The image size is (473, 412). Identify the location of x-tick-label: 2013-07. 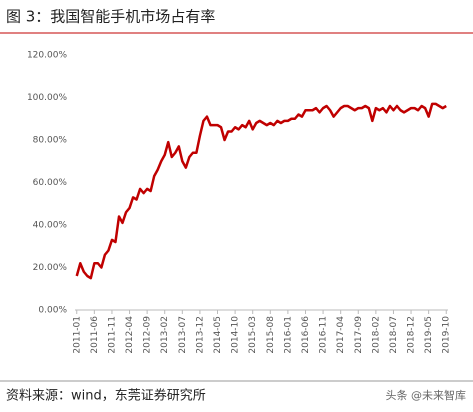
(183, 335).